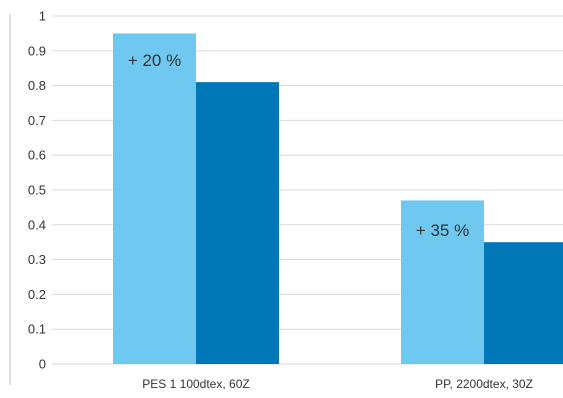  I want to click on y-tick-label: 0.8, so click(37, 85).